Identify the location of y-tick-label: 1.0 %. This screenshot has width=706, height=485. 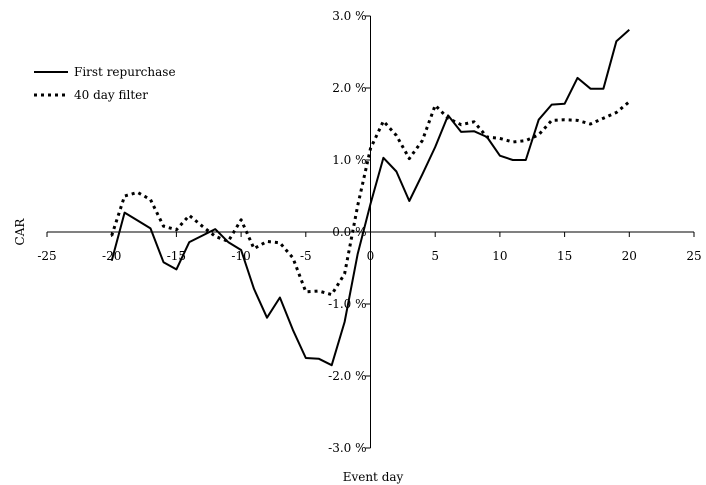
(349, 160).